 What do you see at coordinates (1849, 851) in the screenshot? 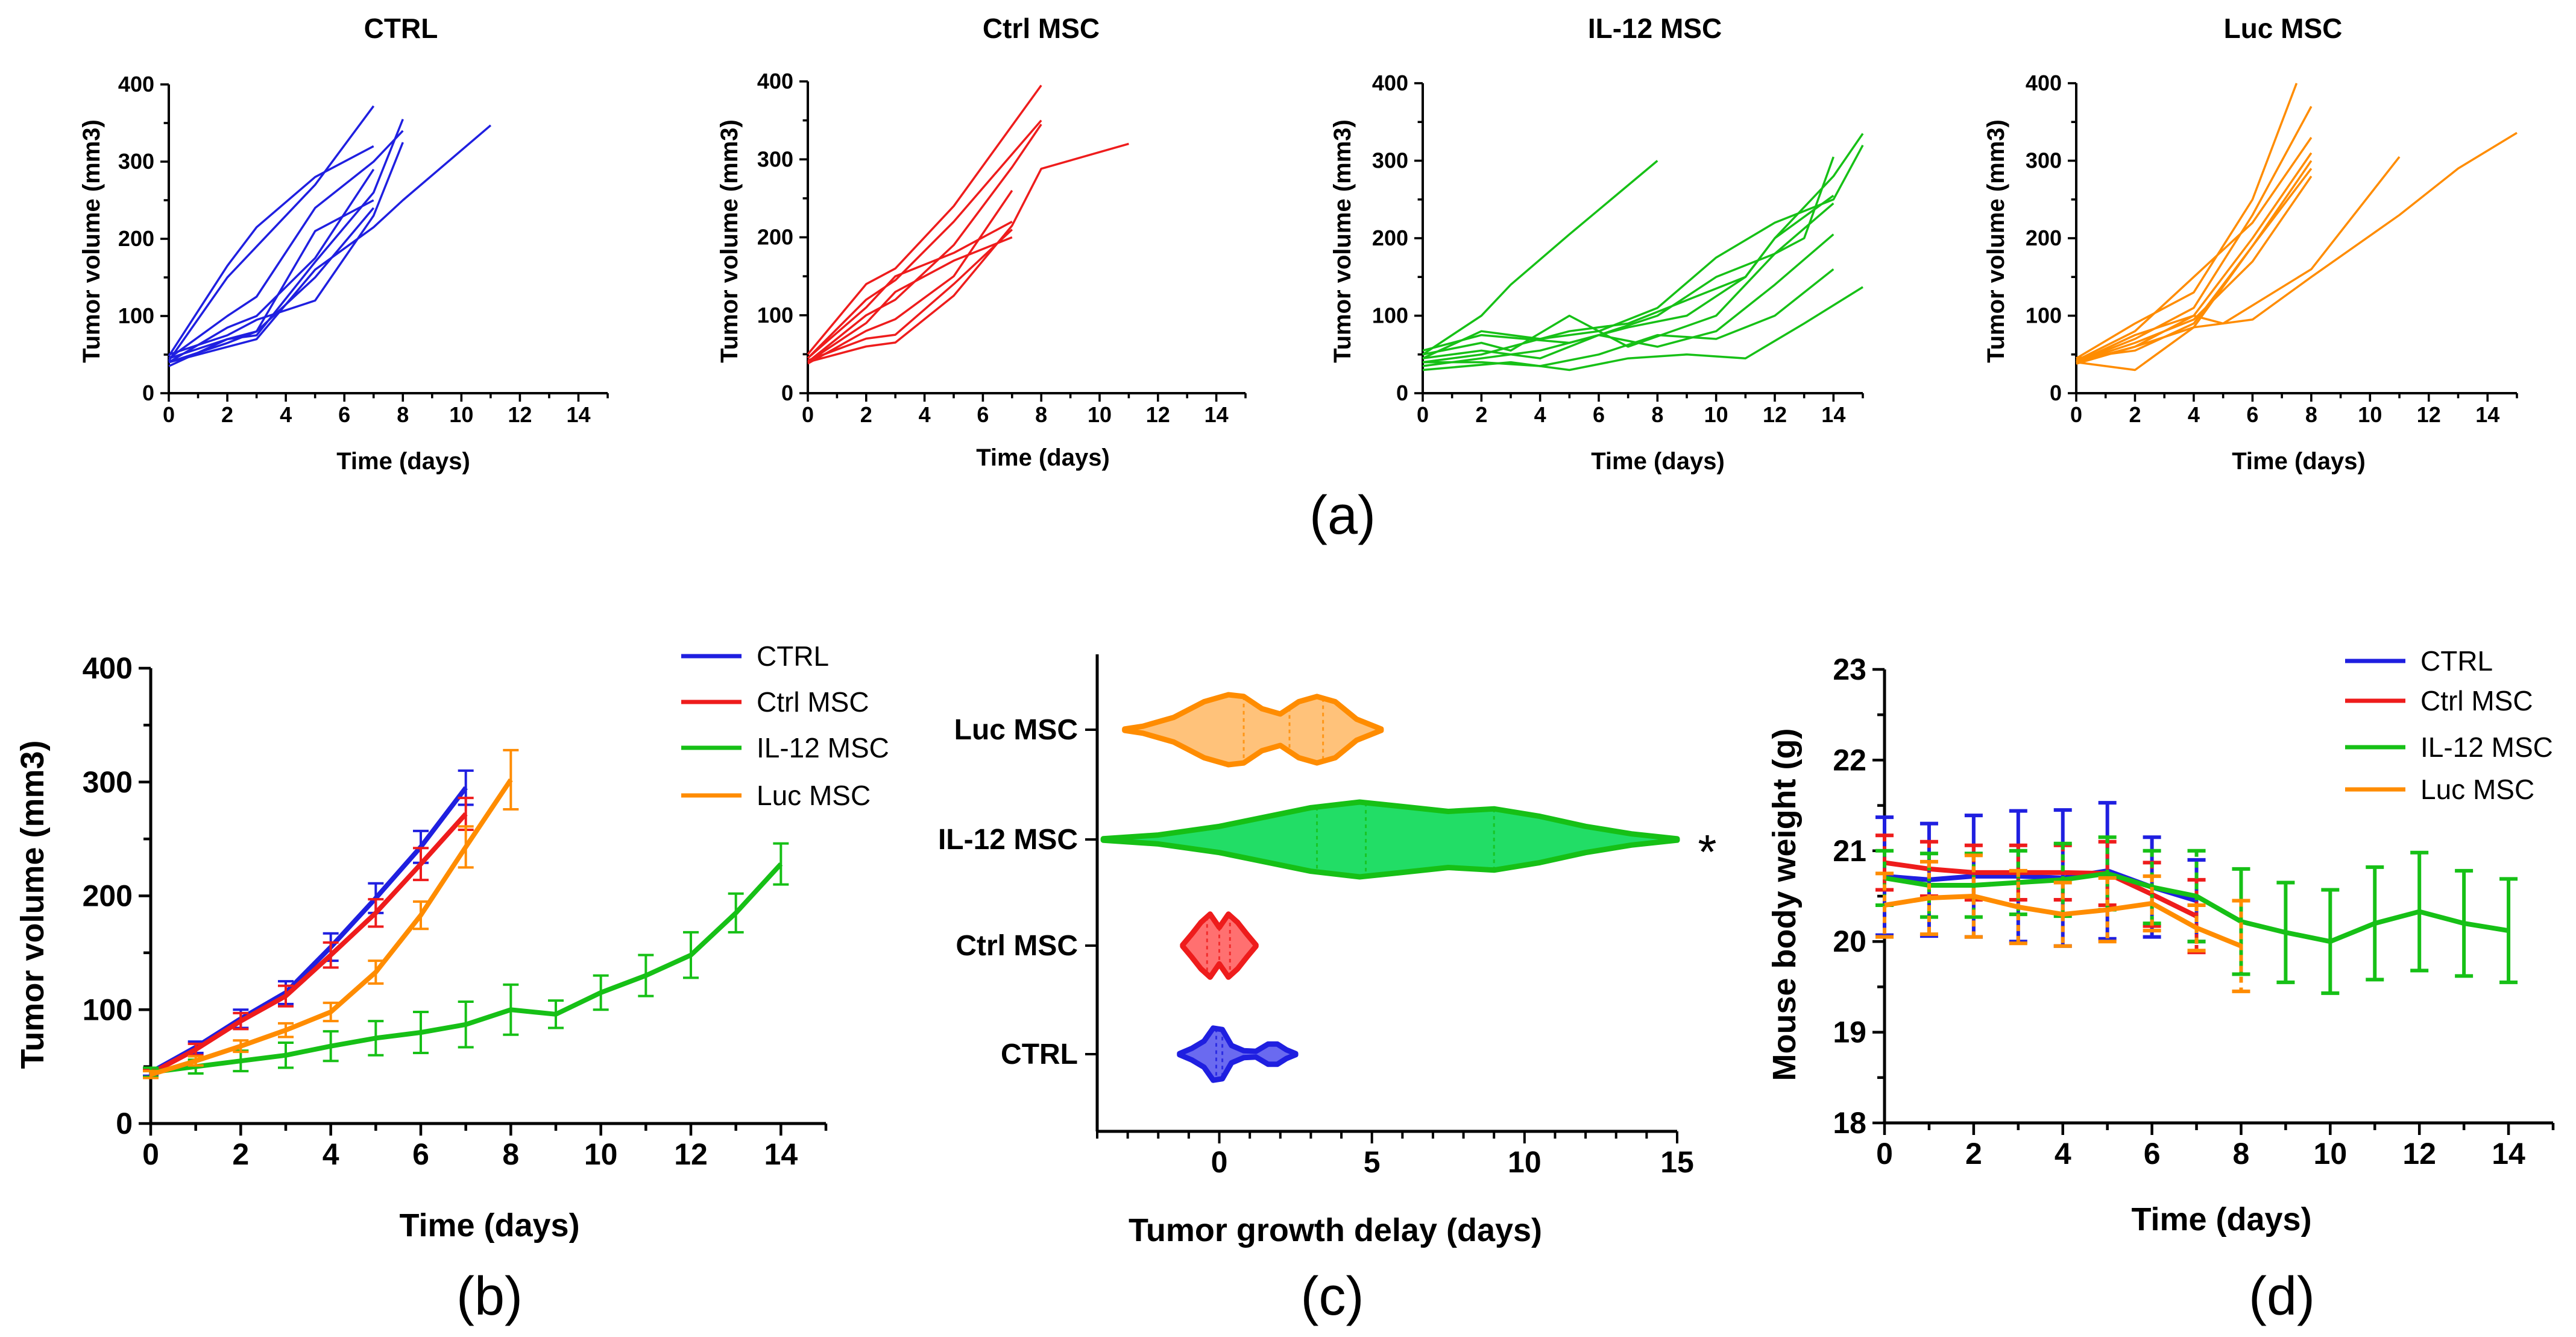
I see `y-tick-label: 21` at bounding box center [1849, 851].